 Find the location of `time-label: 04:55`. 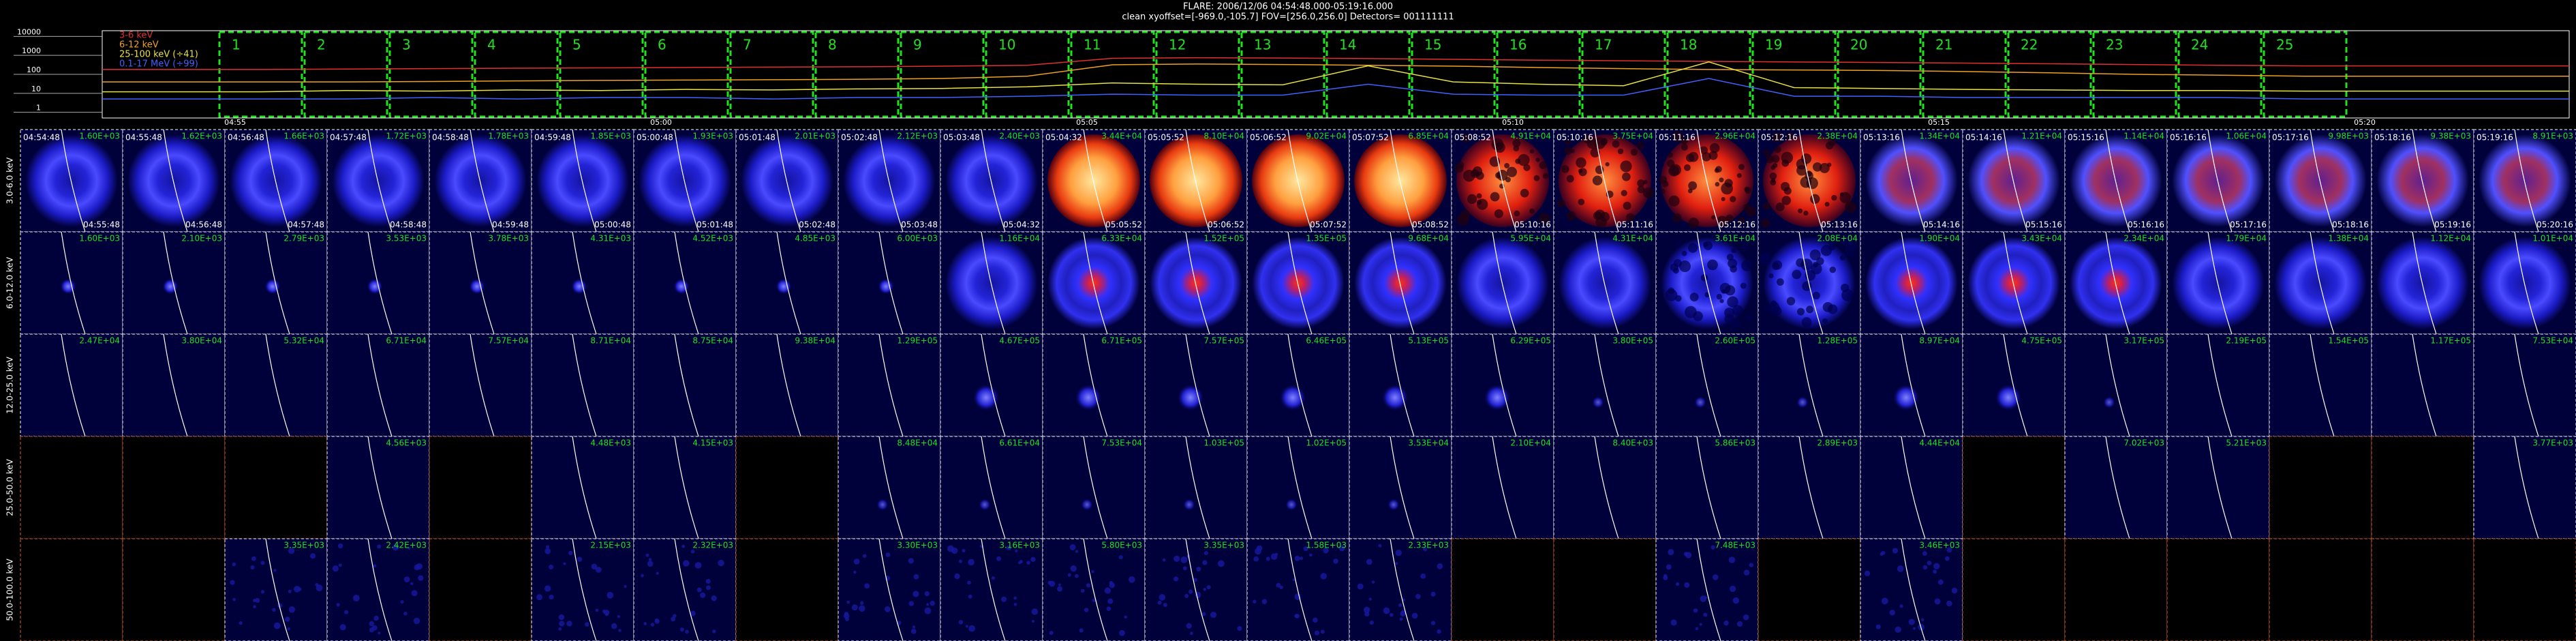

time-label: 04:55 is located at coordinates (235, 123).